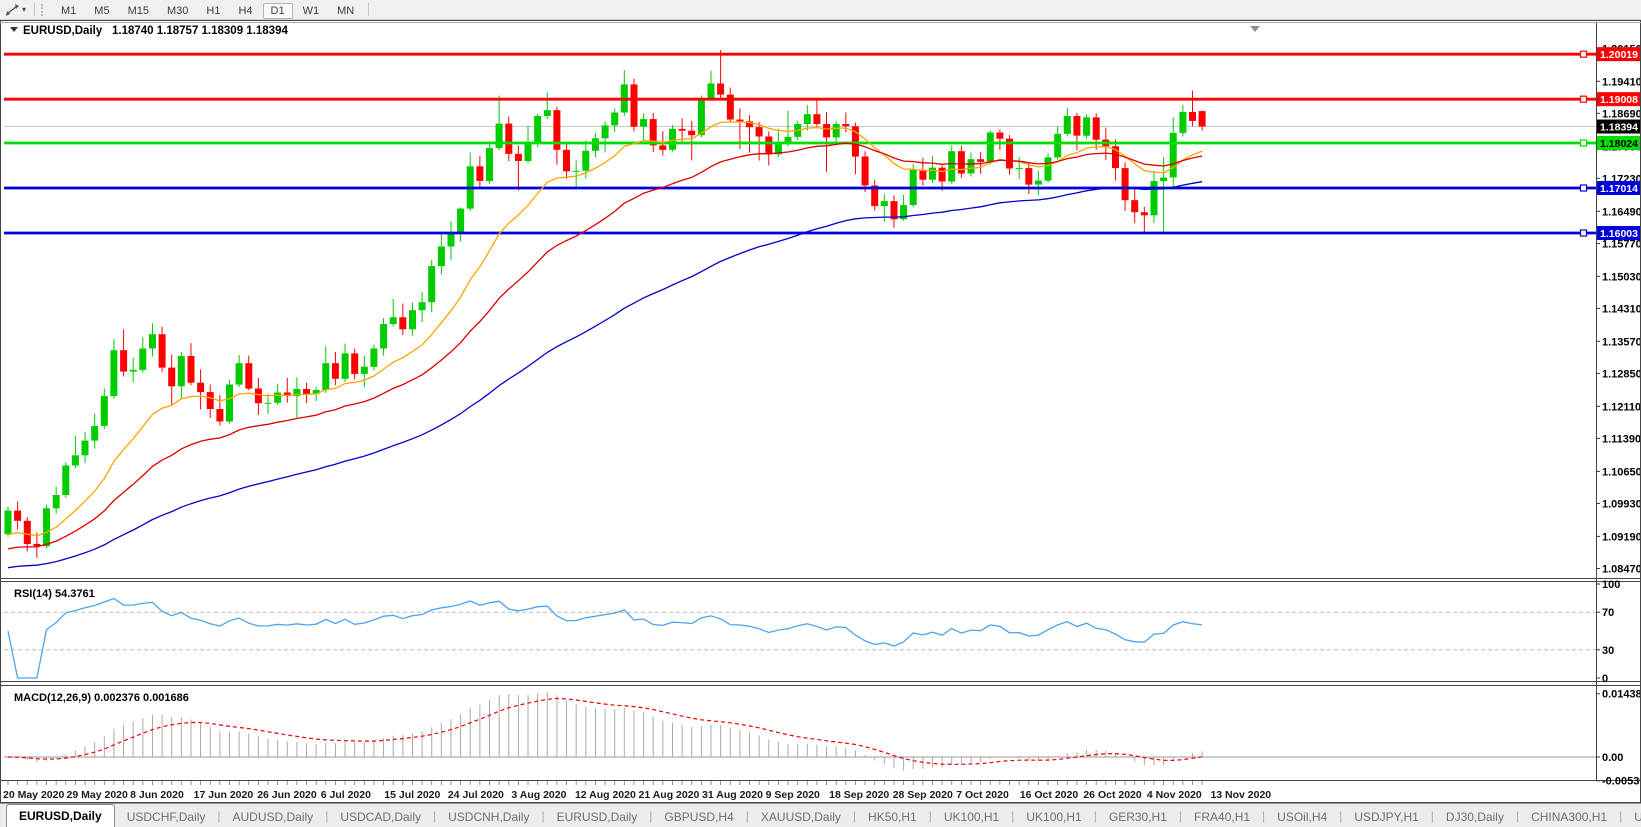 The image size is (1641, 827). I want to click on chart-tab-usoil-h1: USOil,H1, so click(1637, 816).